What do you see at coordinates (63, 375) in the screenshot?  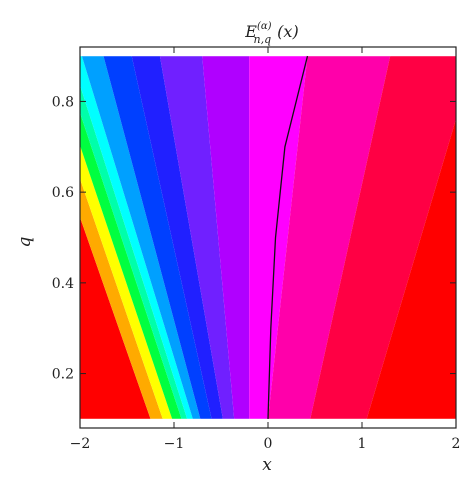 I see `y-tick-label-0: 0.2` at bounding box center [63, 375].